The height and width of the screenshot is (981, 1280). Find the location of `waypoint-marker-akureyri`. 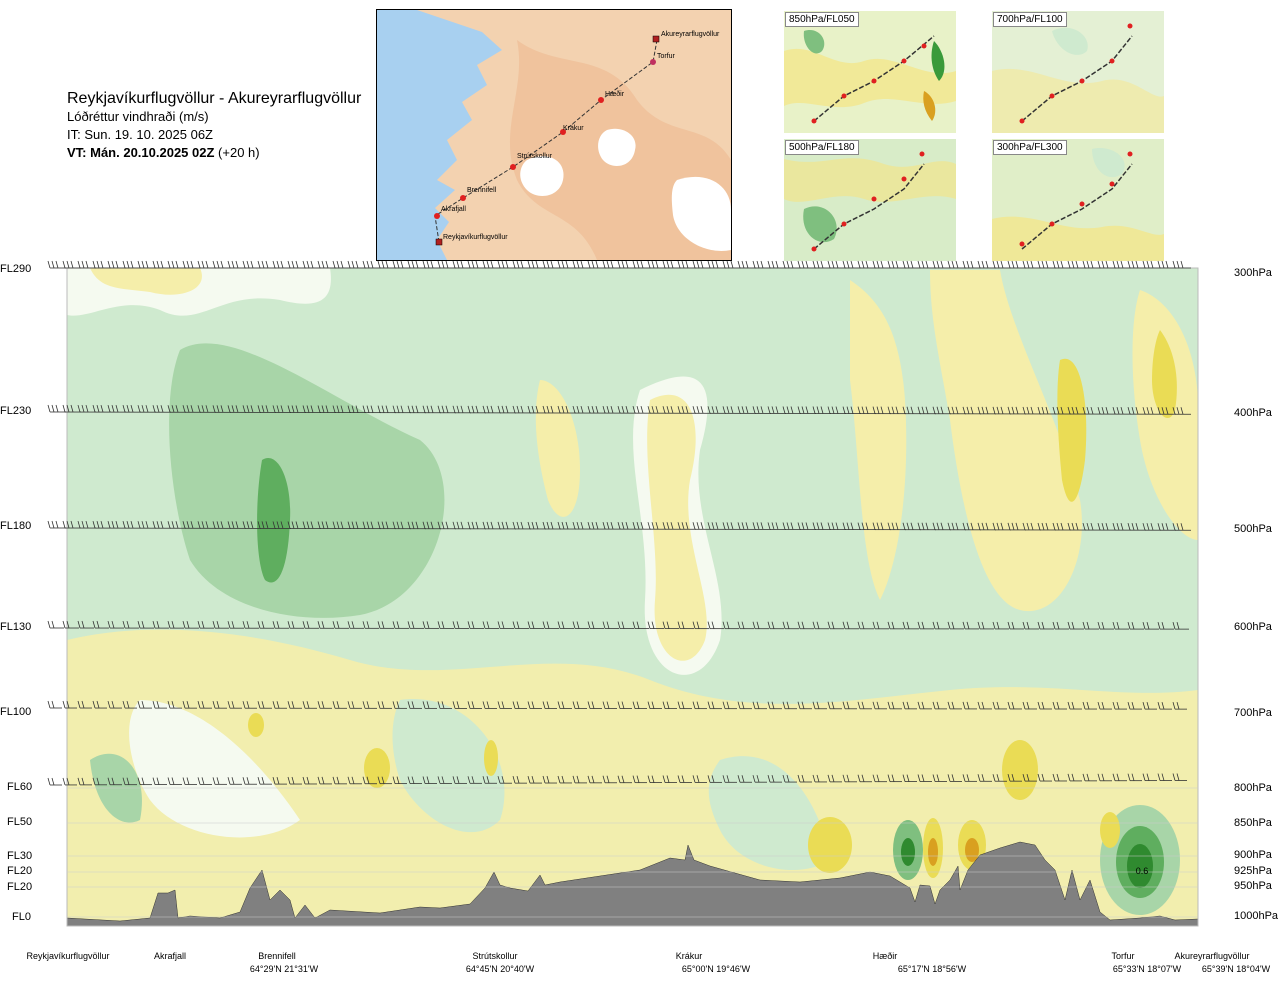

waypoint-marker-akureyri is located at coordinates (656, 39).